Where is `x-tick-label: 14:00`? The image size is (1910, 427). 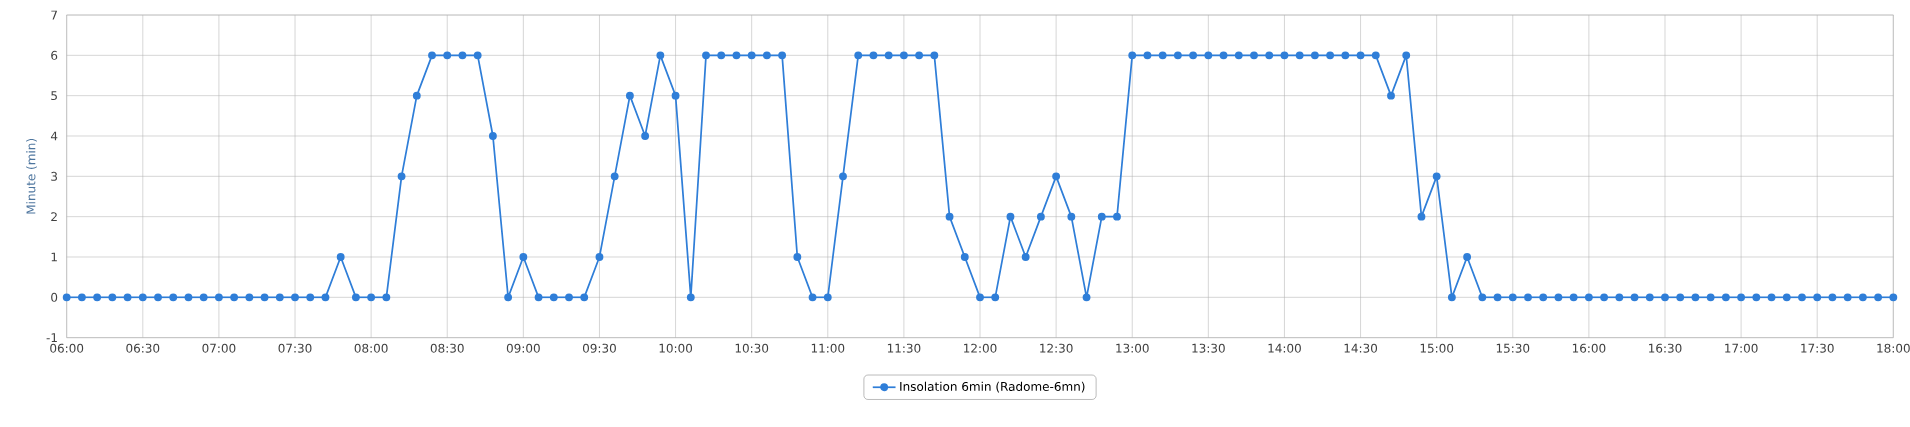
x-tick-label: 14:00 is located at coordinates (1284, 348).